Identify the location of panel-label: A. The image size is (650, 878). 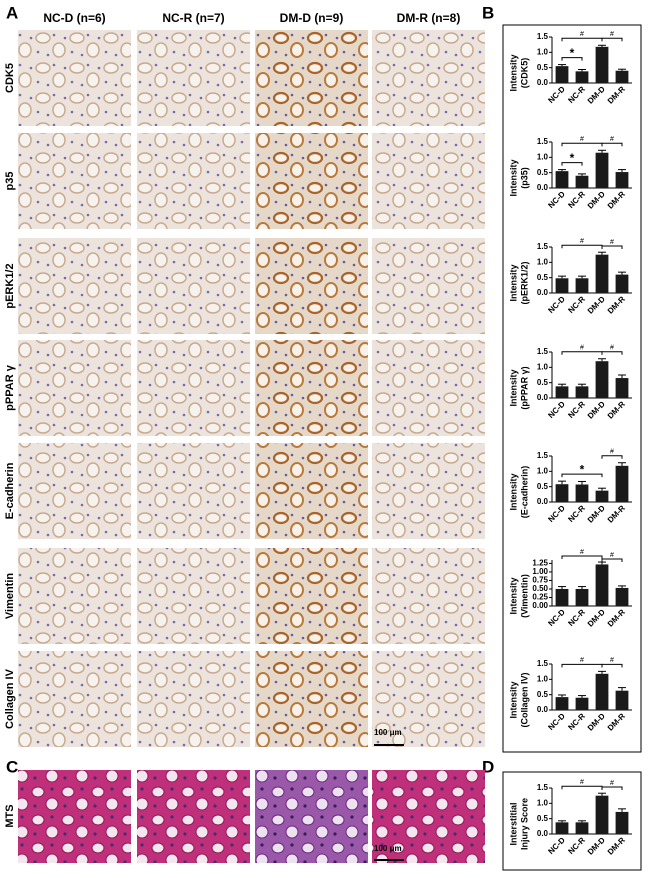
(12, 12).